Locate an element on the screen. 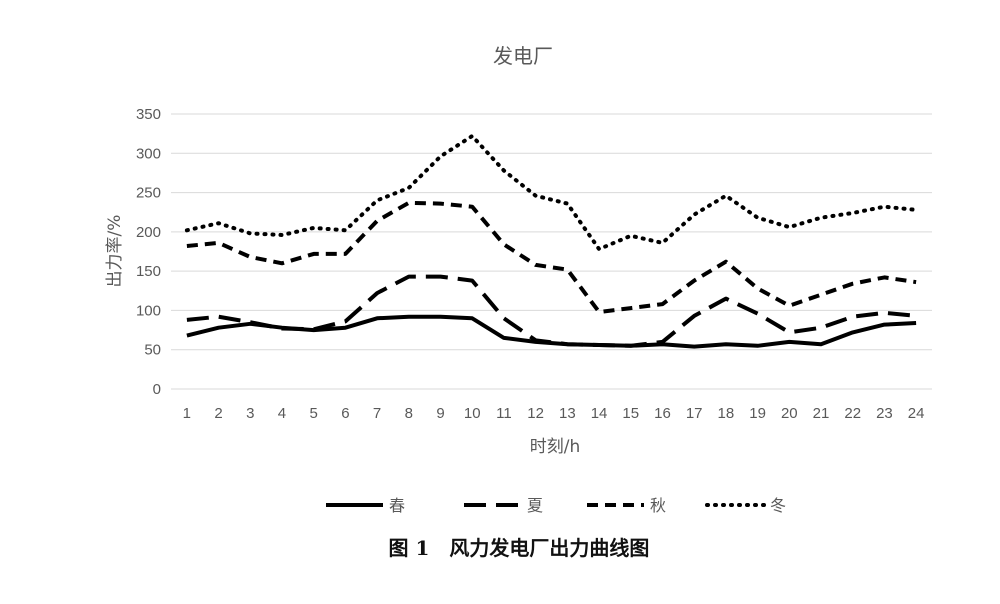 Image resolution: width=1000 pixels, height=604 pixels. x-tick-label: 1 is located at coordinates (187, 413).